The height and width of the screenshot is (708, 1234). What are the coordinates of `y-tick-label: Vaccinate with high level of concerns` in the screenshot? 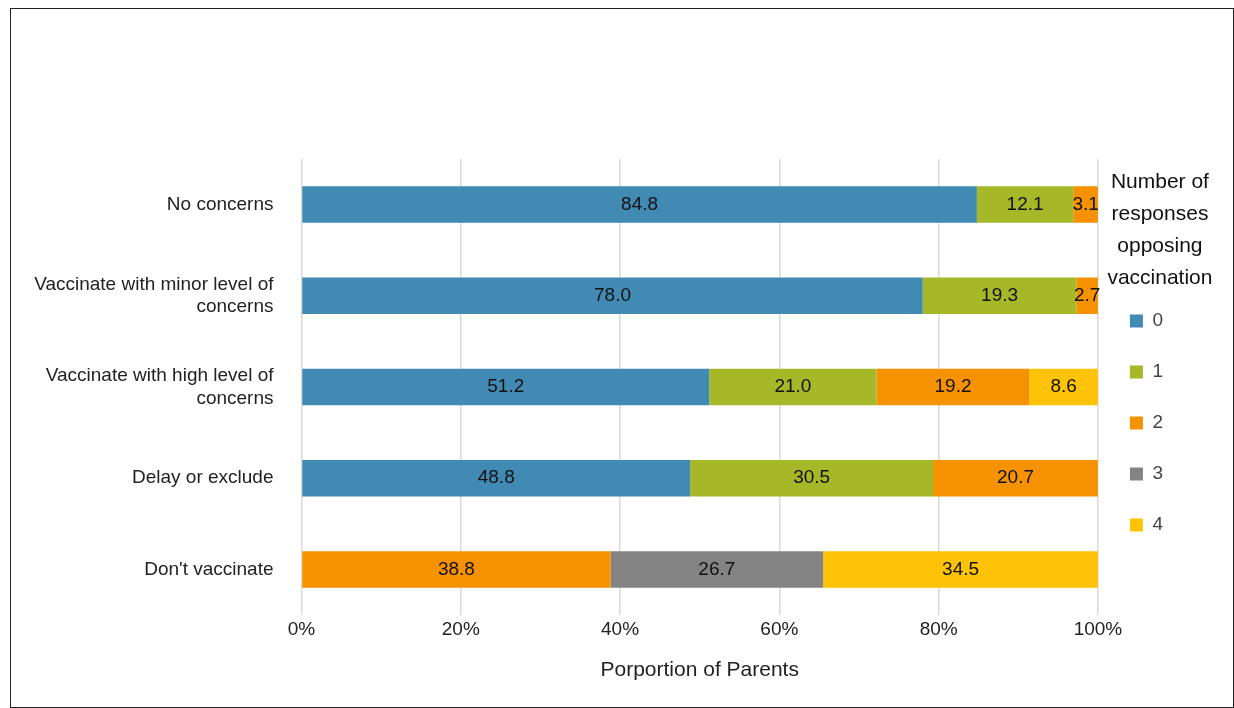 It's located at (160, 385).